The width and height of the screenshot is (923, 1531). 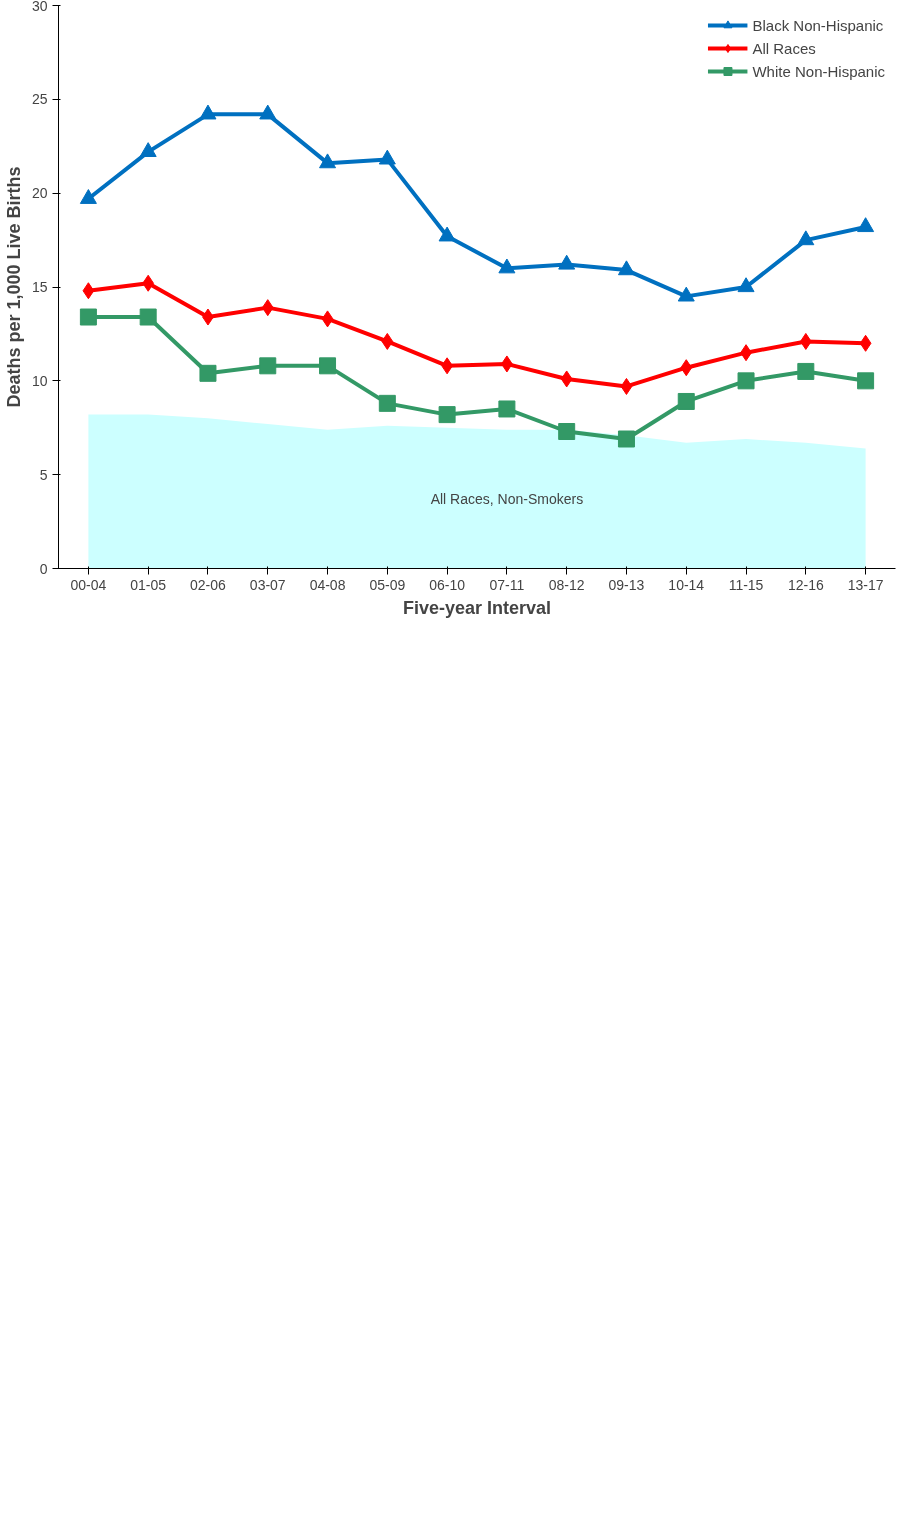 I want to click on x-axis-title: Five-year Interval, so click(x=477, y=607).